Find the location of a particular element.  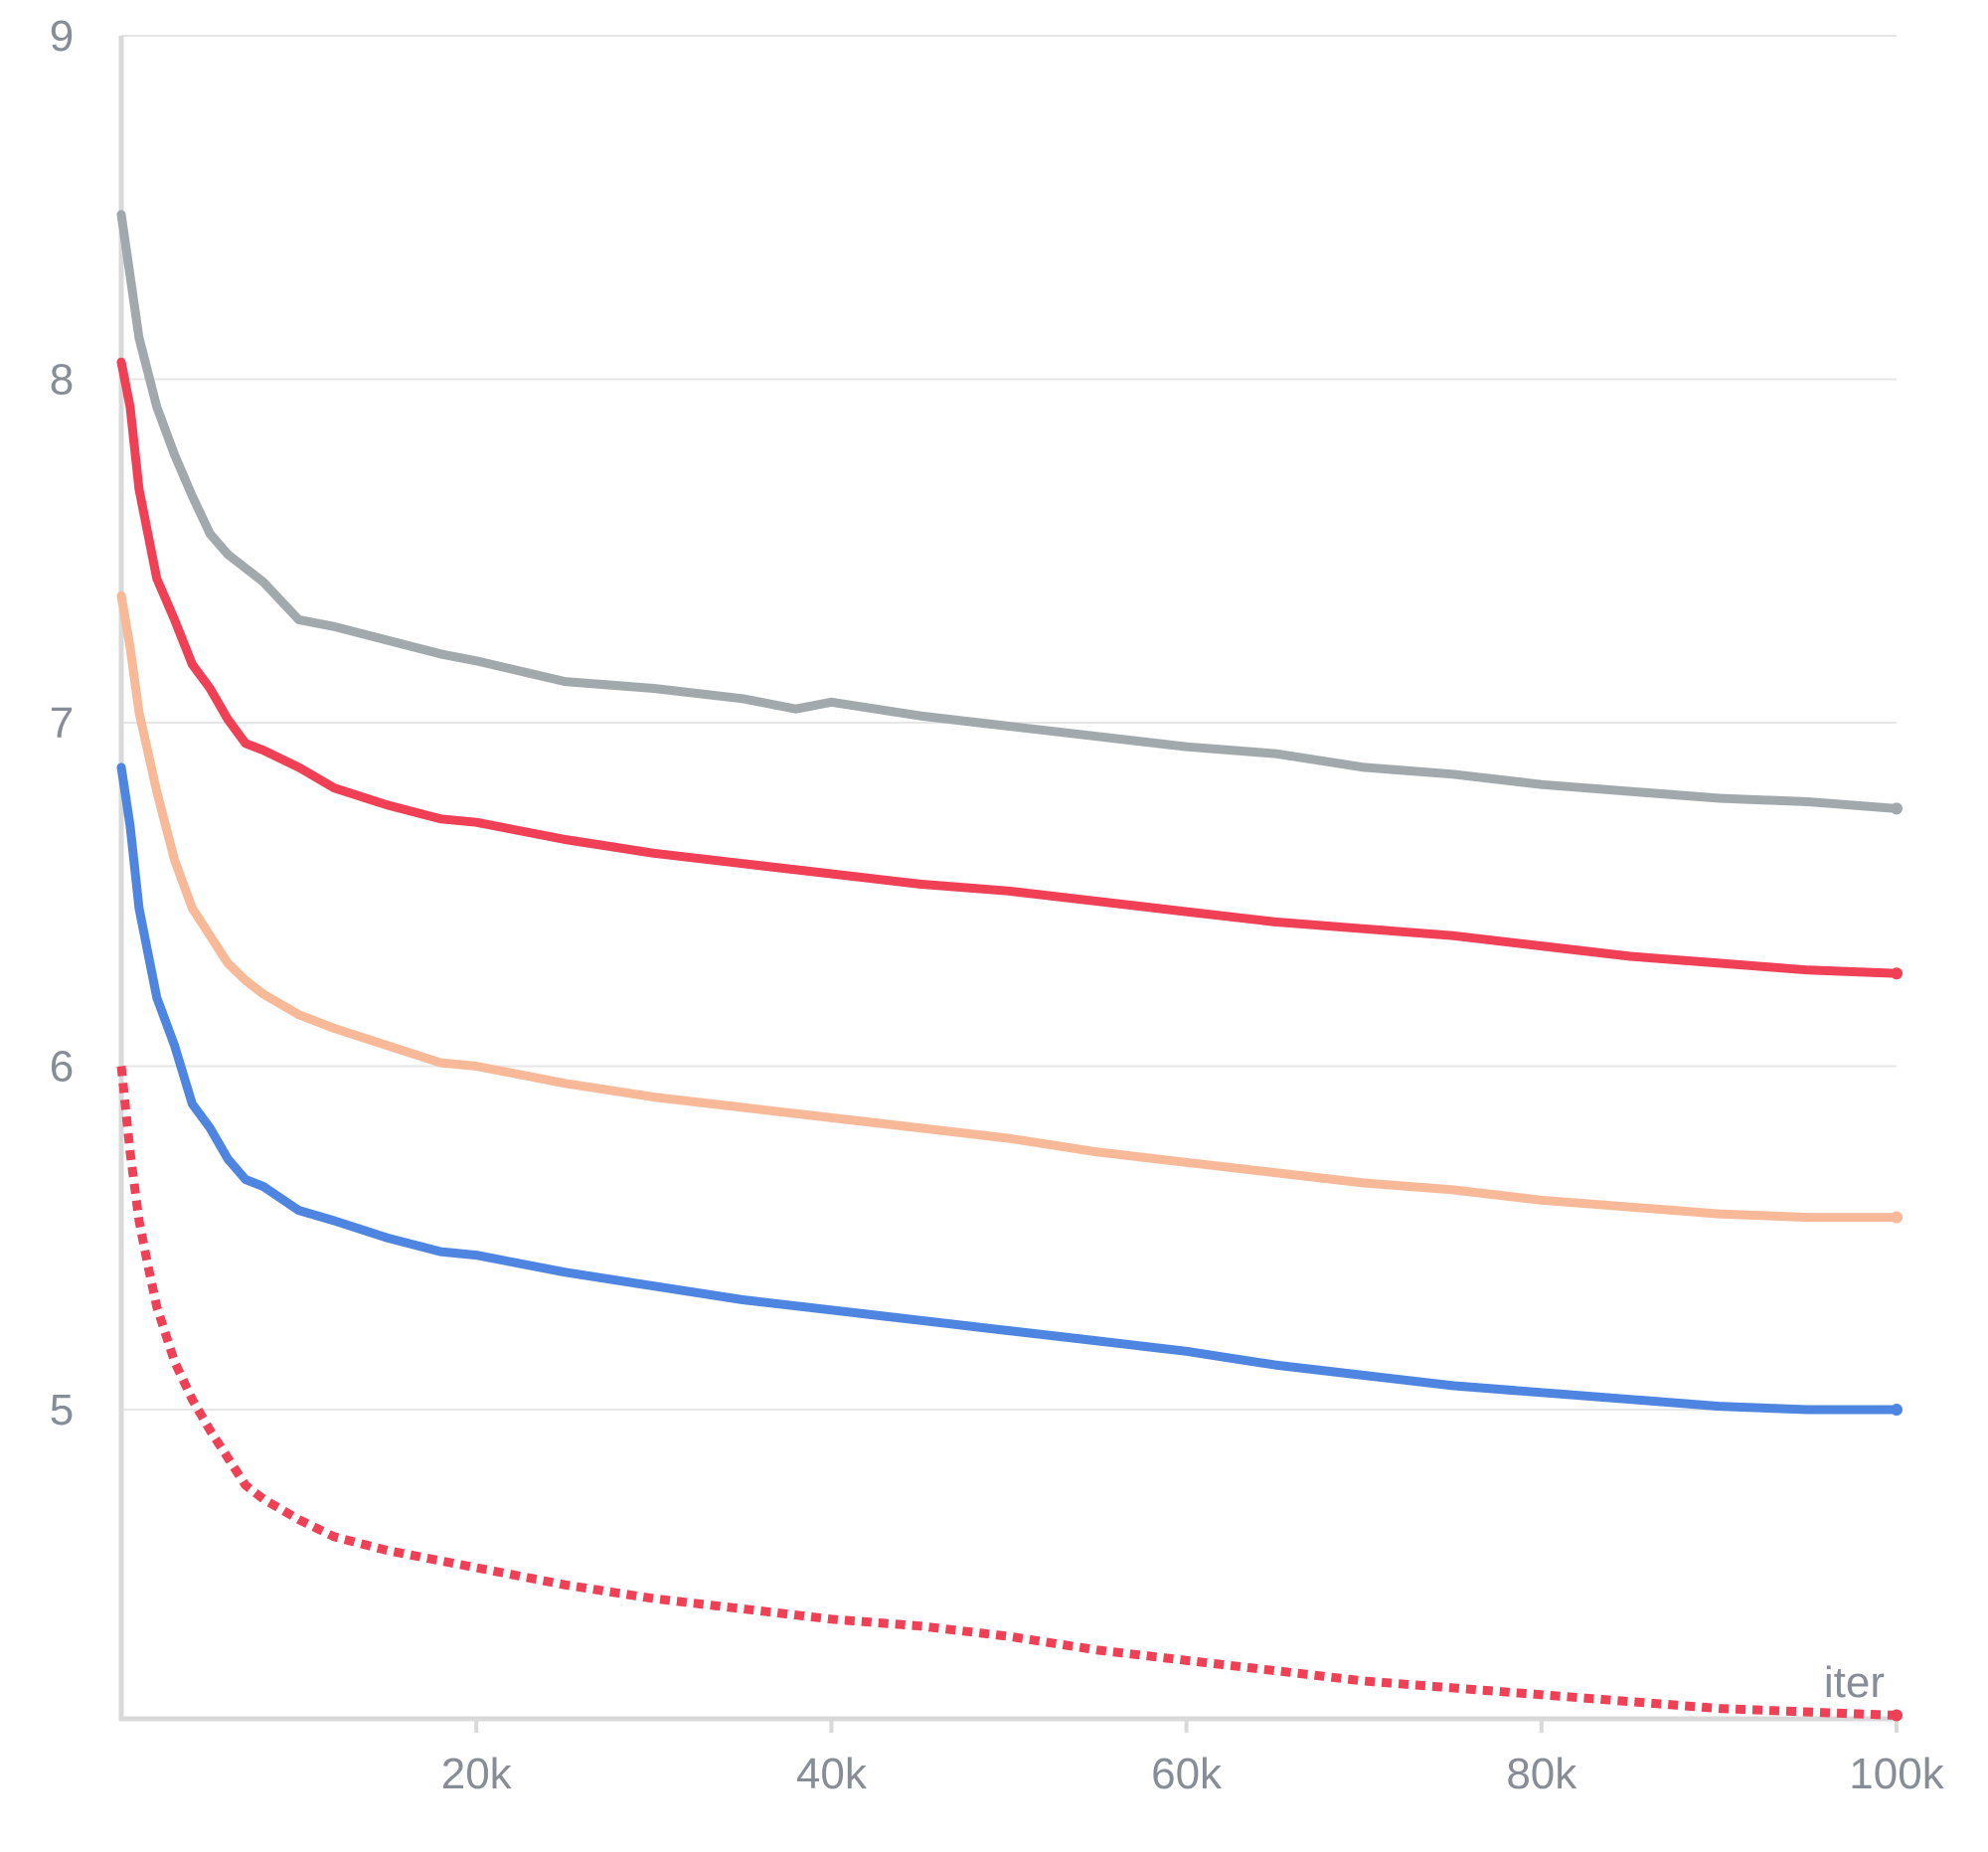

y-tick-label: 9 is located at coordinates (62, 36).